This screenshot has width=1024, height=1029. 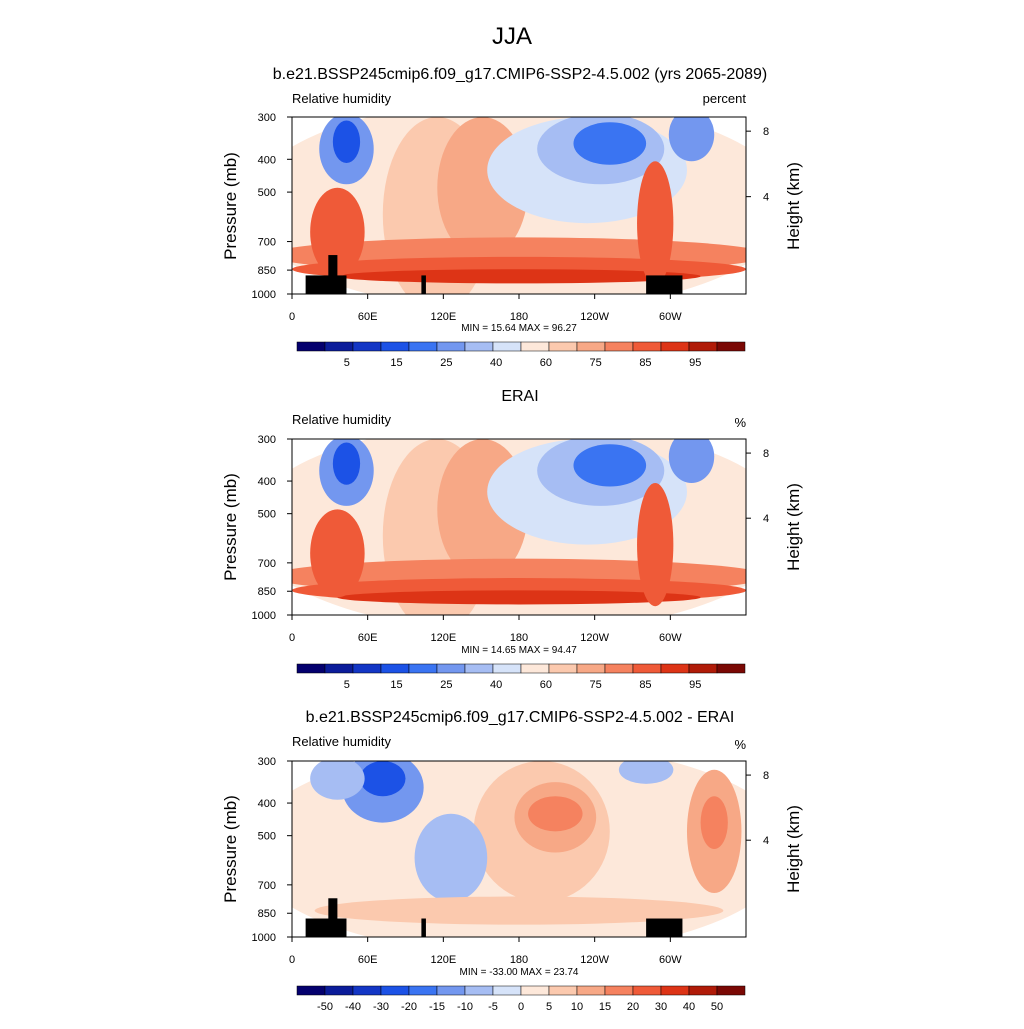 I want to click on field-shading, so click(x=519, y=205).